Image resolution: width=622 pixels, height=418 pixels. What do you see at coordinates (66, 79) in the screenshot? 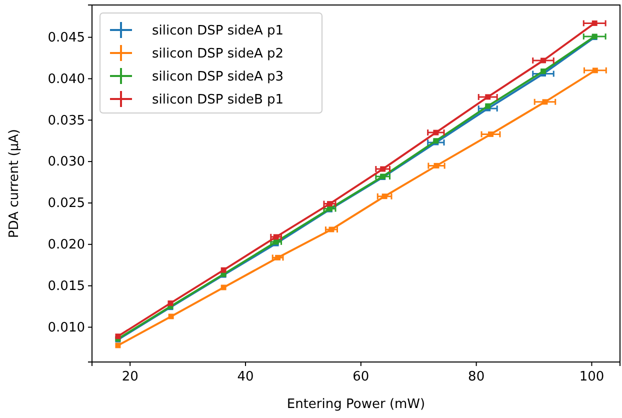
I see `y-tick-label: 0.040` at bounding box center [66, 79].